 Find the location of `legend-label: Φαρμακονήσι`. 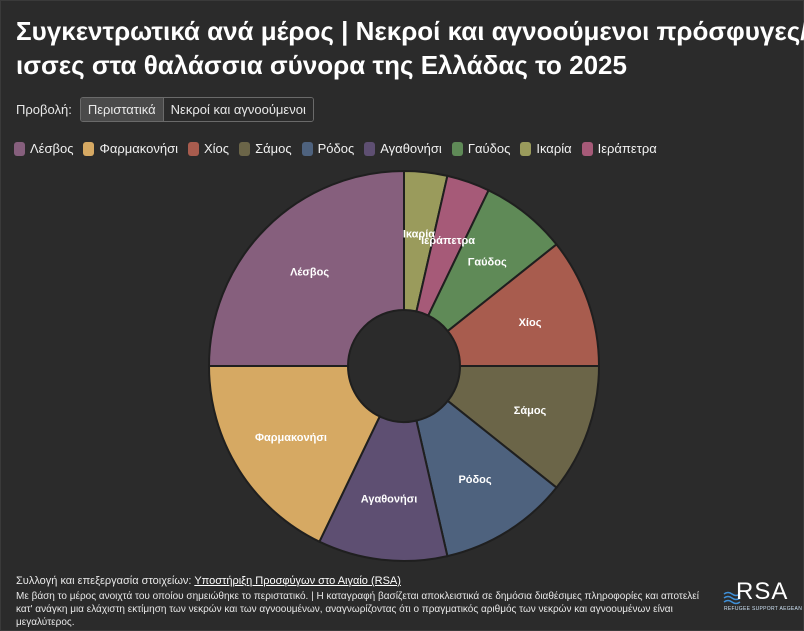

legend-label: Φαρμακονήσι is located at coordinates (138, 148).